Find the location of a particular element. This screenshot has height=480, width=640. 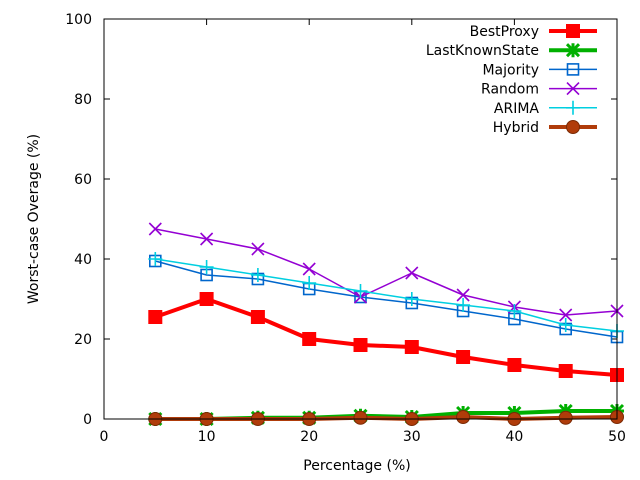

legend-label: ARIMA is located at coordinates (517, 109).